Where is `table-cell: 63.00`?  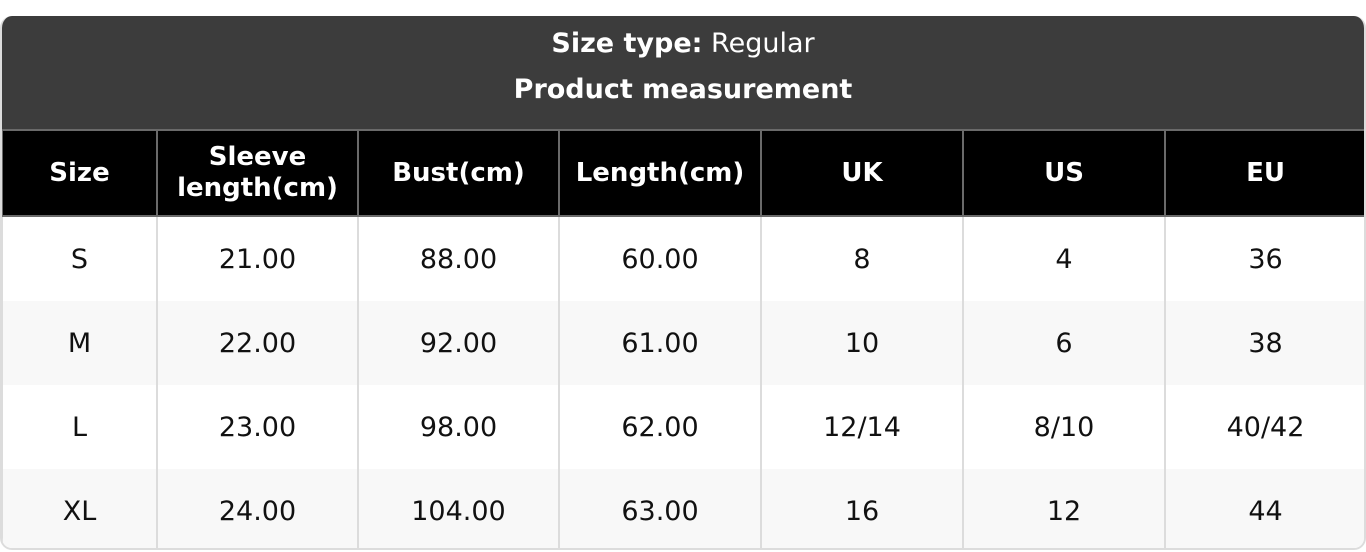 table-cell: 63.00 is located at coordinates (660, 508).